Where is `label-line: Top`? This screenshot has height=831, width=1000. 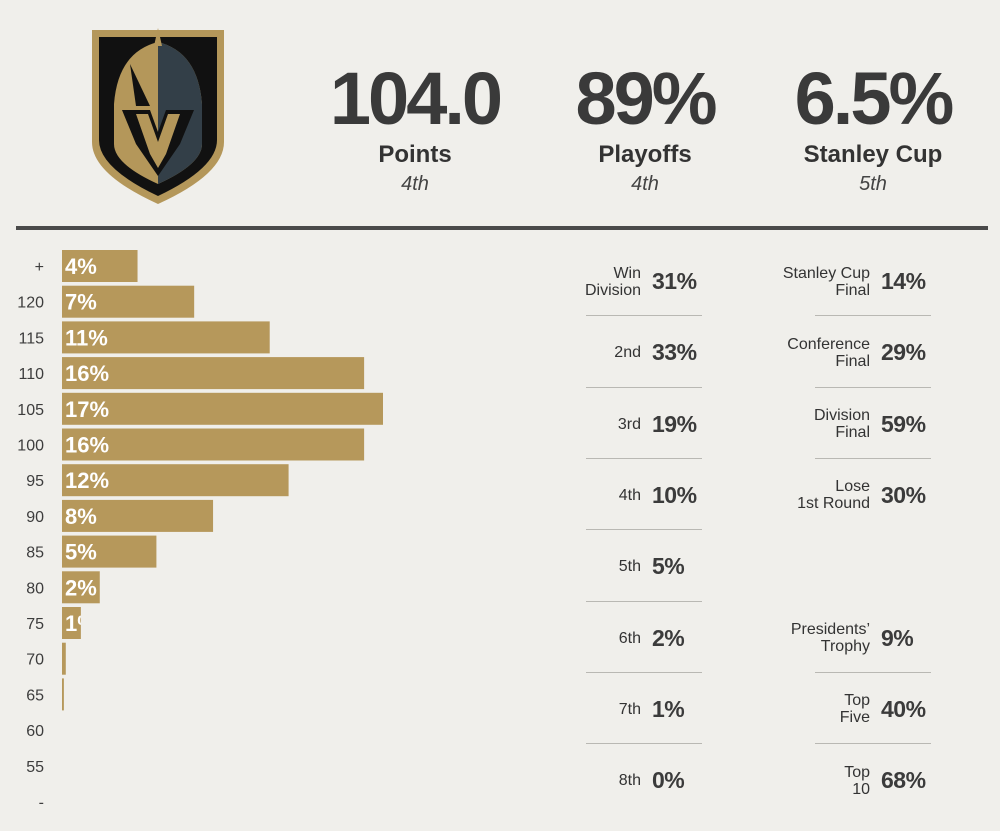 label-line: Top is located at coordinates (857, 701).